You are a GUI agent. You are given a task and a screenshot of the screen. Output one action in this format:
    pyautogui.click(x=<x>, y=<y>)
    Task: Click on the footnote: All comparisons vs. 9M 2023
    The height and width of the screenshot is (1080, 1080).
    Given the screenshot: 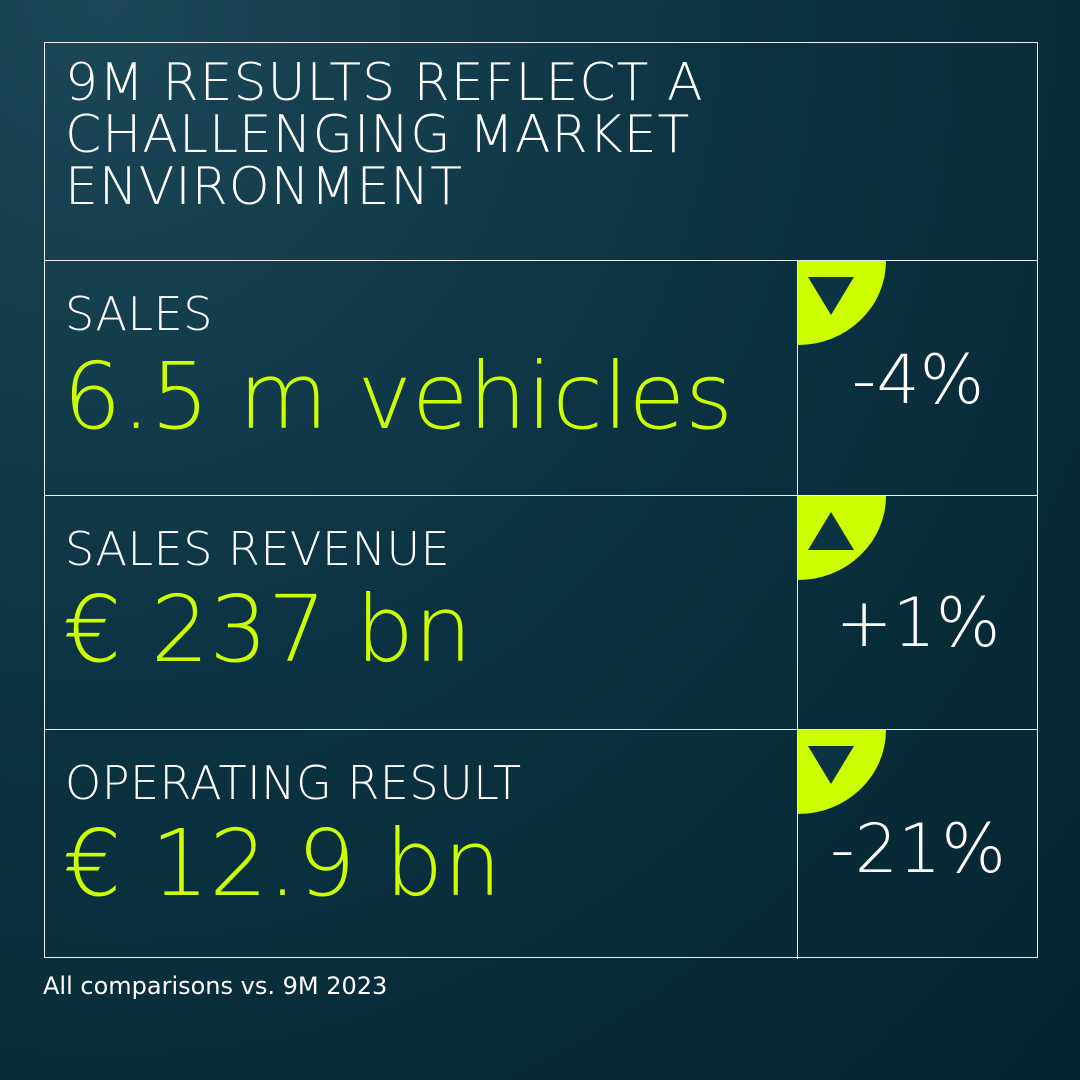 What is the action you would take?
    pyautogui.click(x=215, y=986)
    